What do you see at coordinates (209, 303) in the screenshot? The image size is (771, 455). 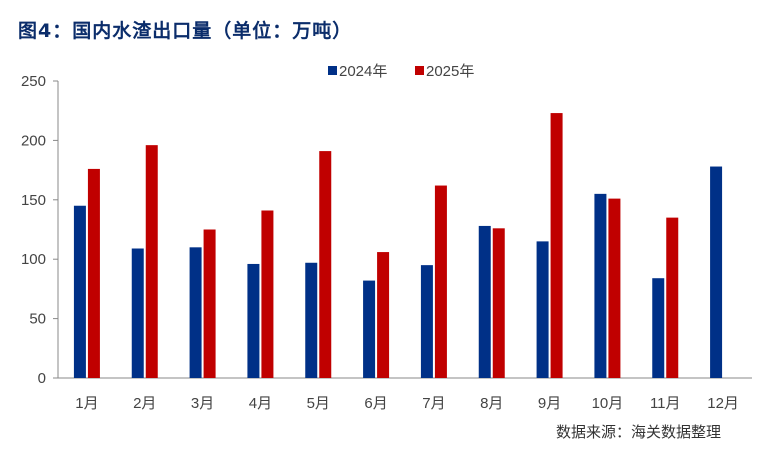 I see `bar-2025年-3月` at bounding box center [209, 303].